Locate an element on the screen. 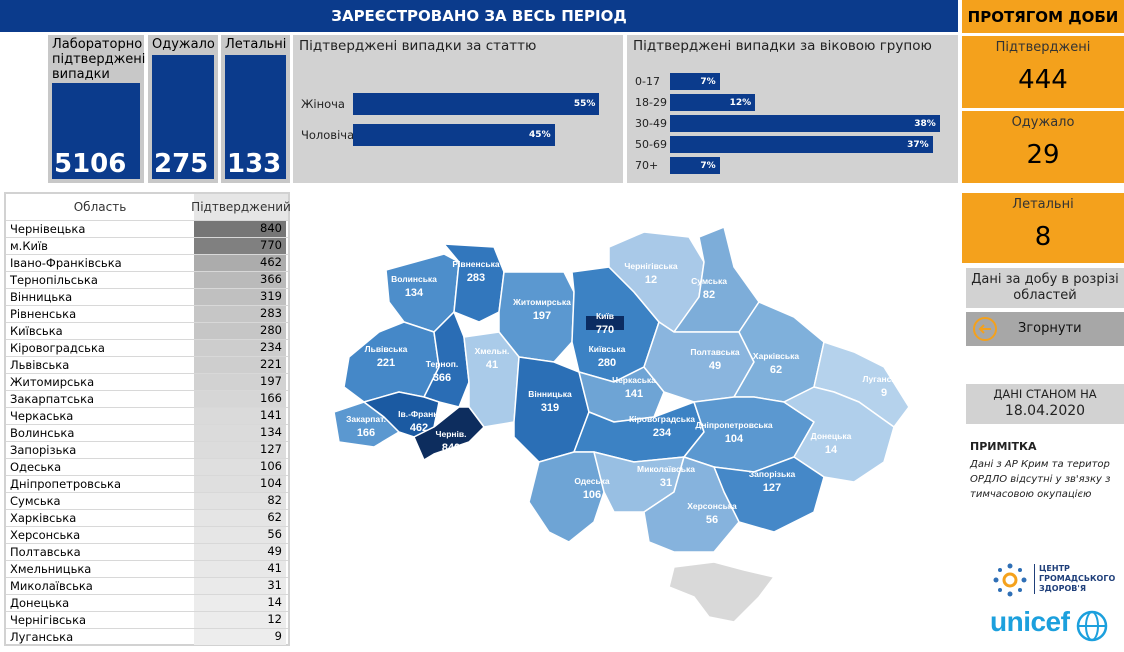 The width and height of the screenshot is (1124, 652). table-row: Харківська 62 is located at coordinates (147, 517).